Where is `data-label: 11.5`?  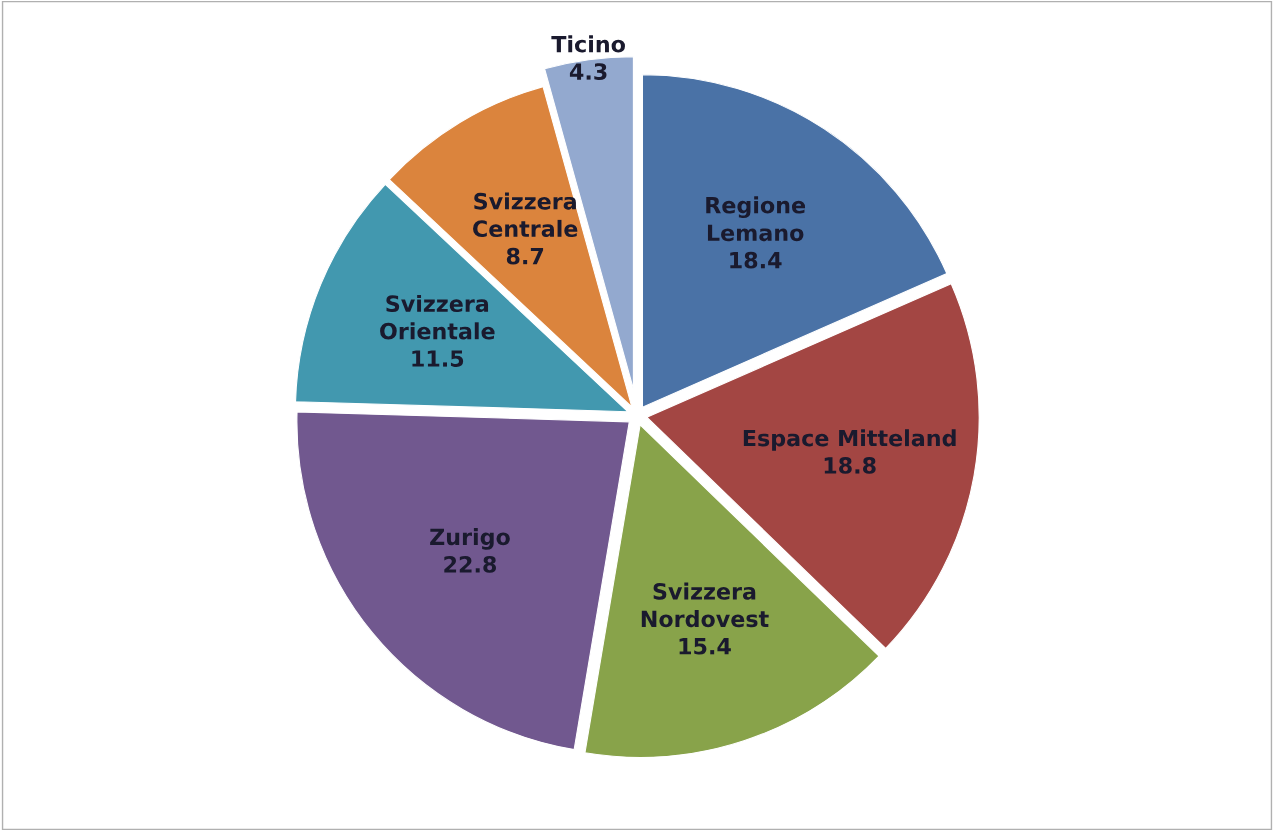
data-label: 11.5 is located at coordinates (438, 358).